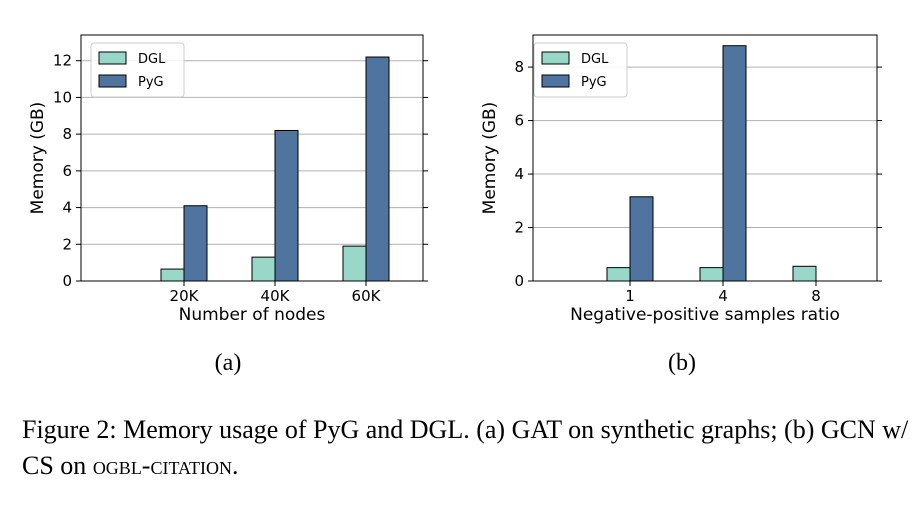  Describe the element at coordinates (235, 465) in the screenshot. I see `caption-end: .` at that location.